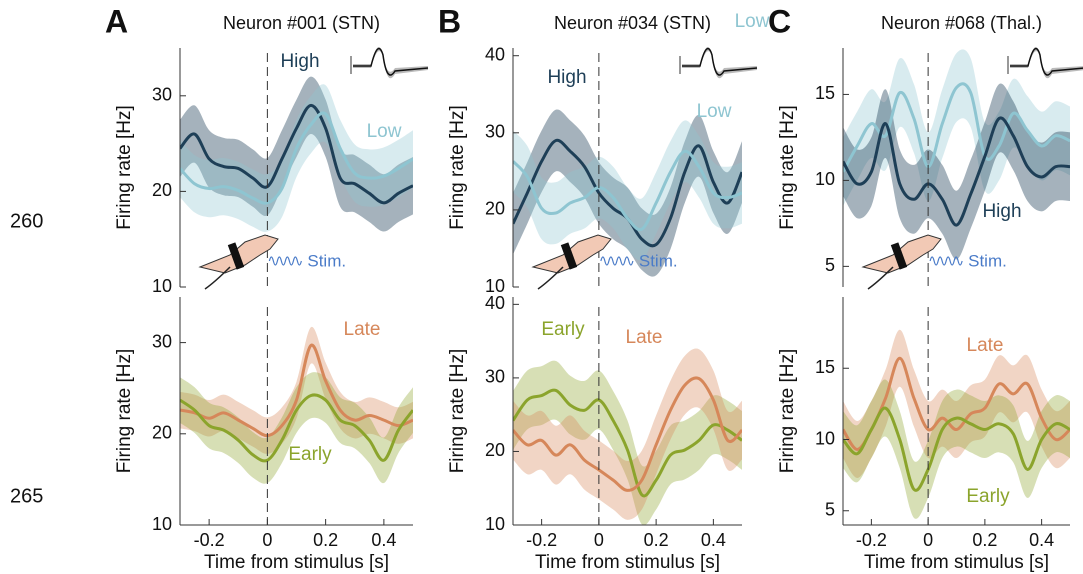 The height and width of the screenshot is (574, 1083). Describe the element at coordinates (830, 265) in the screenshot. I see `y-tick-label: 5` at that location.